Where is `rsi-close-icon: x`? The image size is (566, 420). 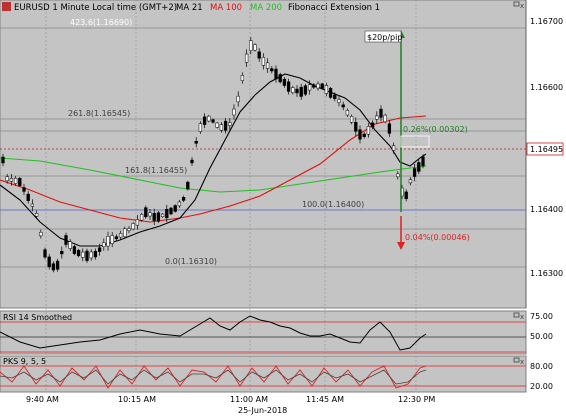
rsi-close-icon: x is located at coordinates (522, 317).